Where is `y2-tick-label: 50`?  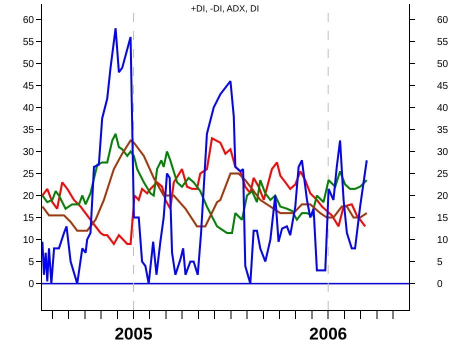 y2-tick-label: 50 is located at coordinates (443, 64).